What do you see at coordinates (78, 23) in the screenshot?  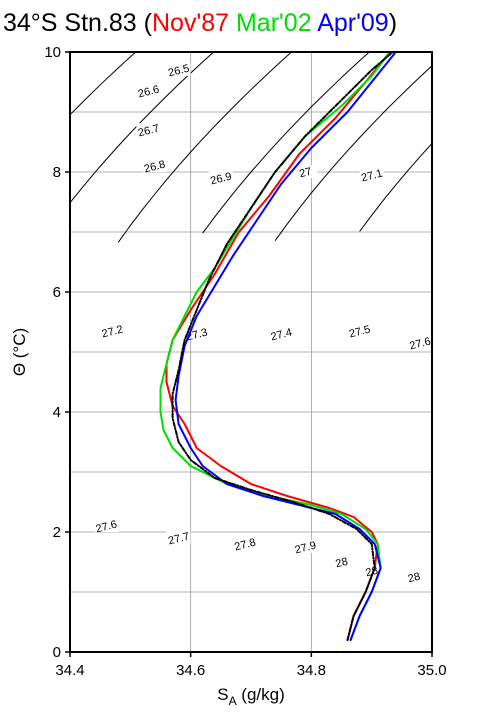 I see `title-part: 34°S Stn.83 (` at bounding box center [78, 23].